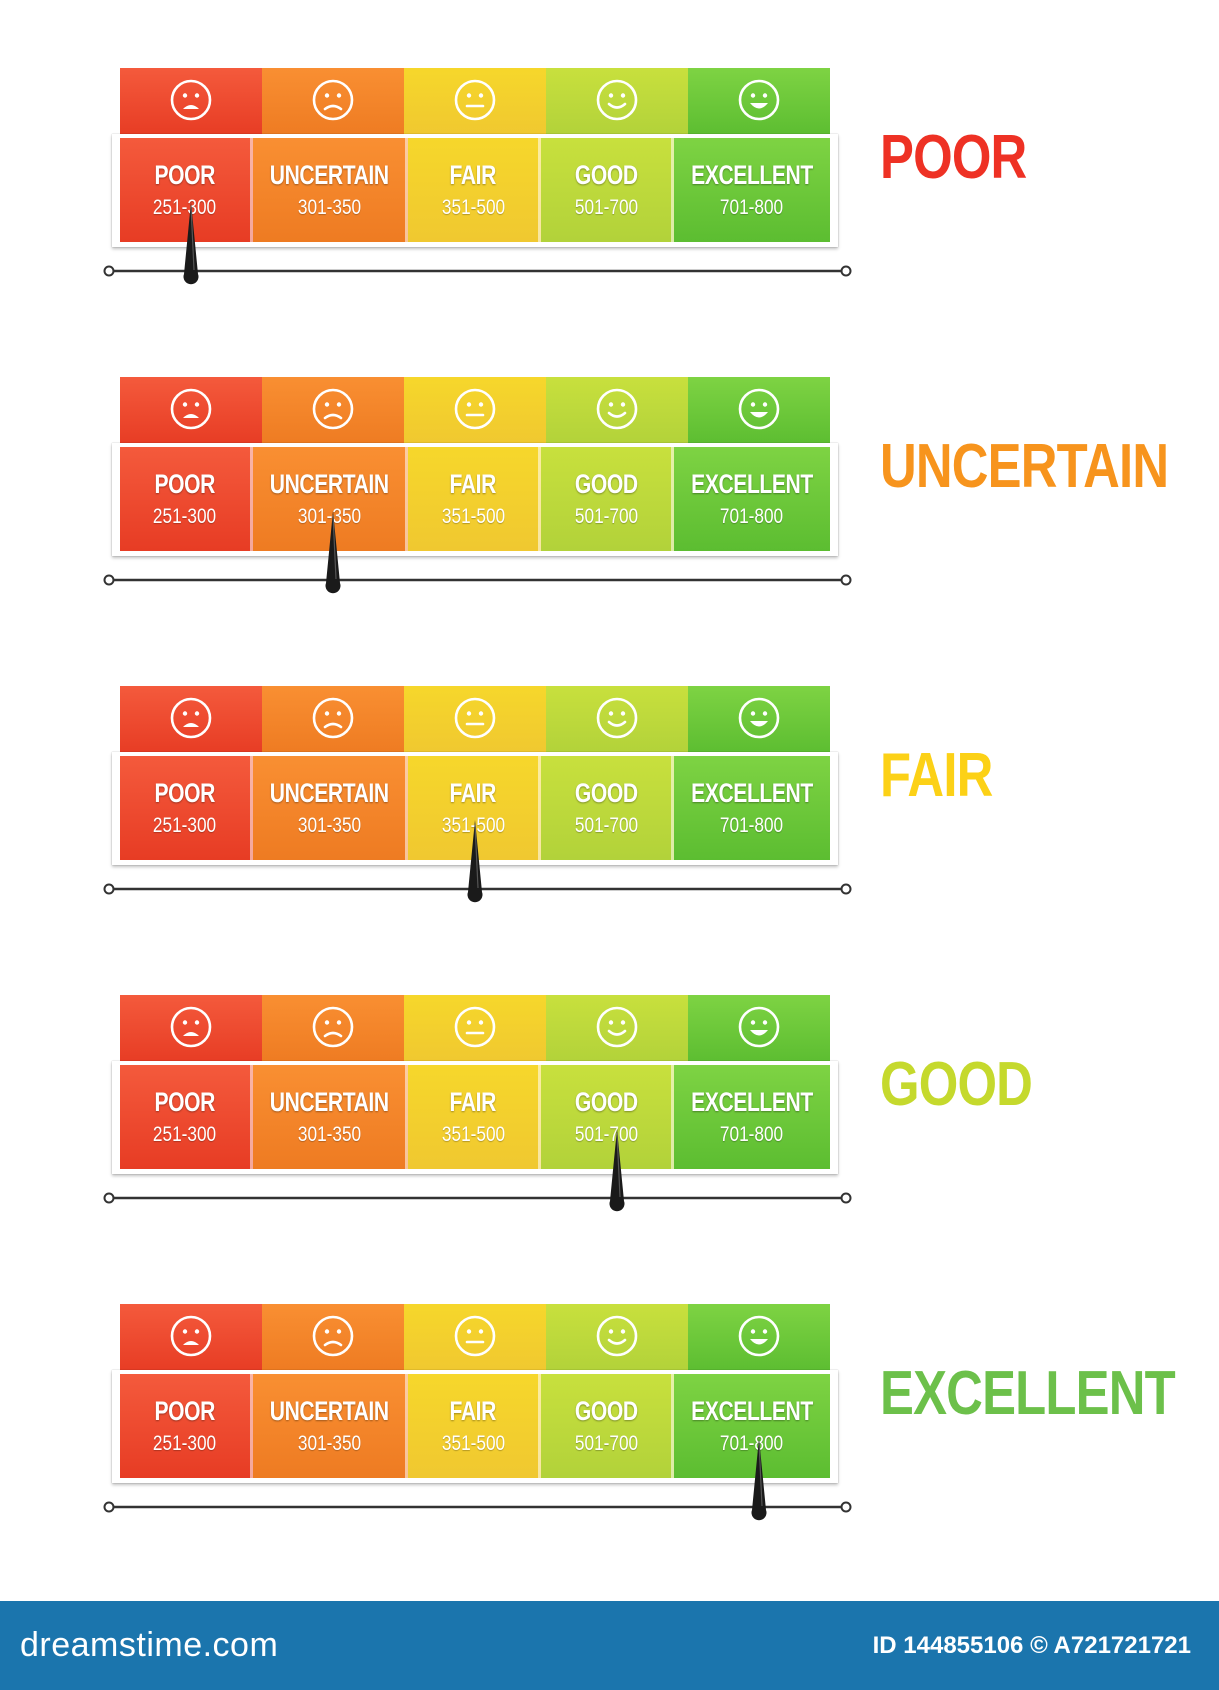 The image size is (1219, 1690). I want to click on status-label: UNCERTAIN, so click(1024, 466).